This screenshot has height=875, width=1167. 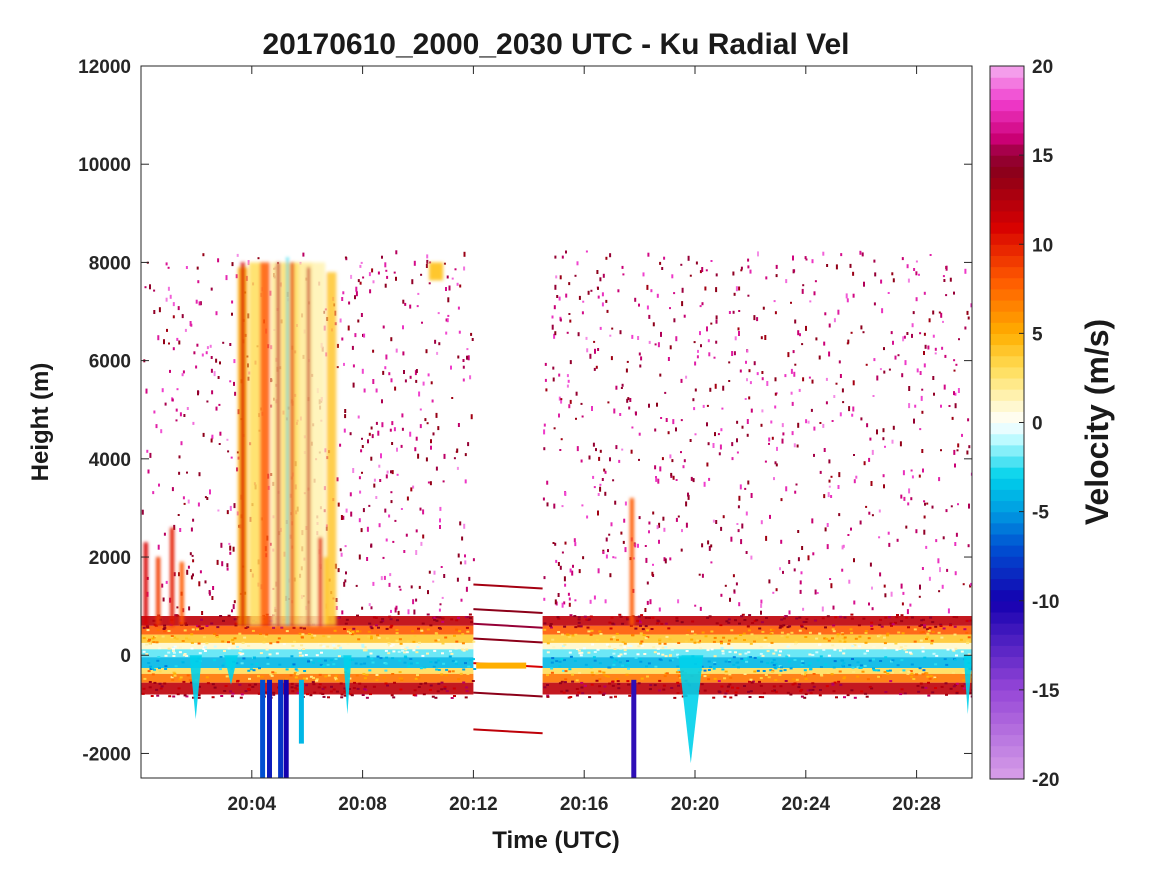 I want to click on plume, so click(x=278, y=444).